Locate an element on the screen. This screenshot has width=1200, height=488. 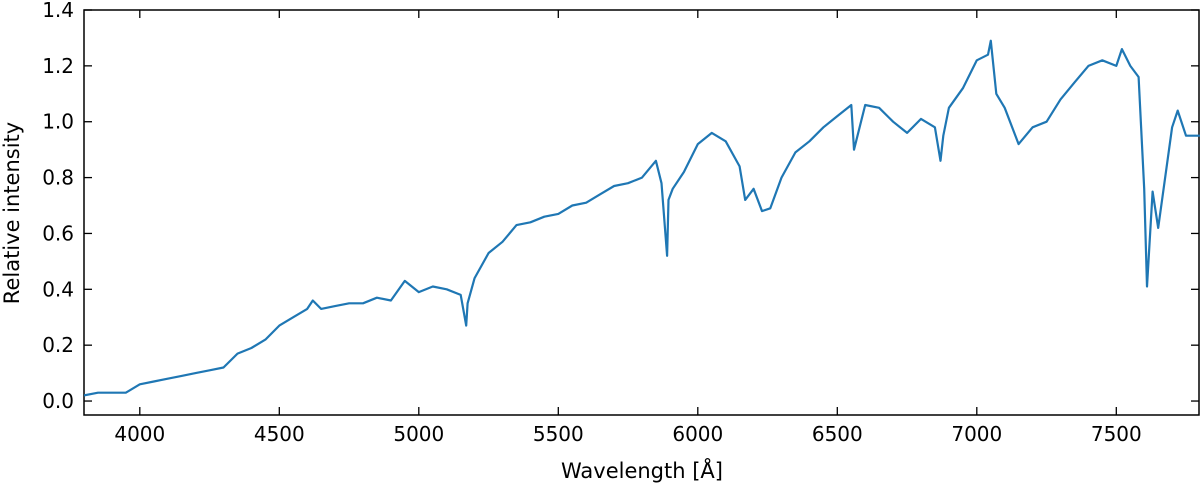
y-tick-label: 0.8 is located at coordinates (58, 178).